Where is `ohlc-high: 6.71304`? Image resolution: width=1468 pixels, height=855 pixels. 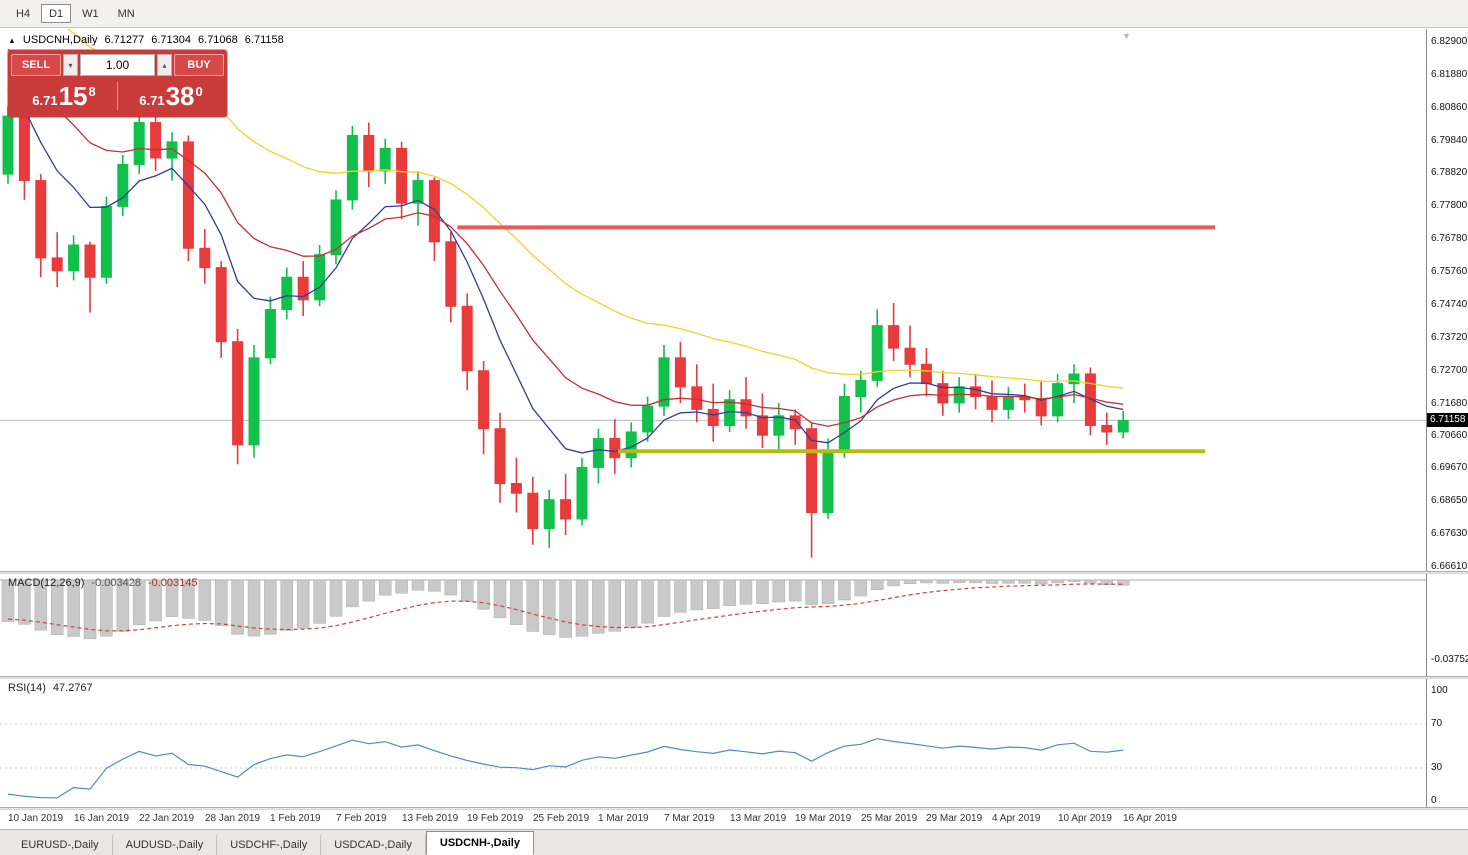
ohlc-high: 6.71304 is located at coordinates (171, 40).